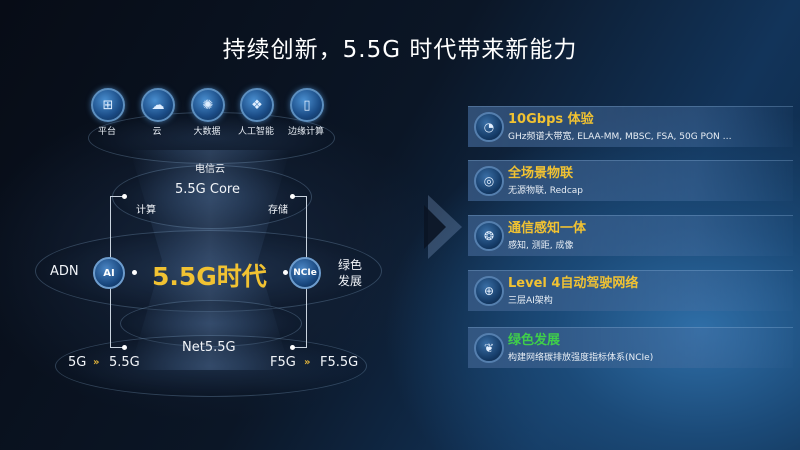 The image size is (800, 450). I want to click on compute-label: 计算, so click(146, 210).